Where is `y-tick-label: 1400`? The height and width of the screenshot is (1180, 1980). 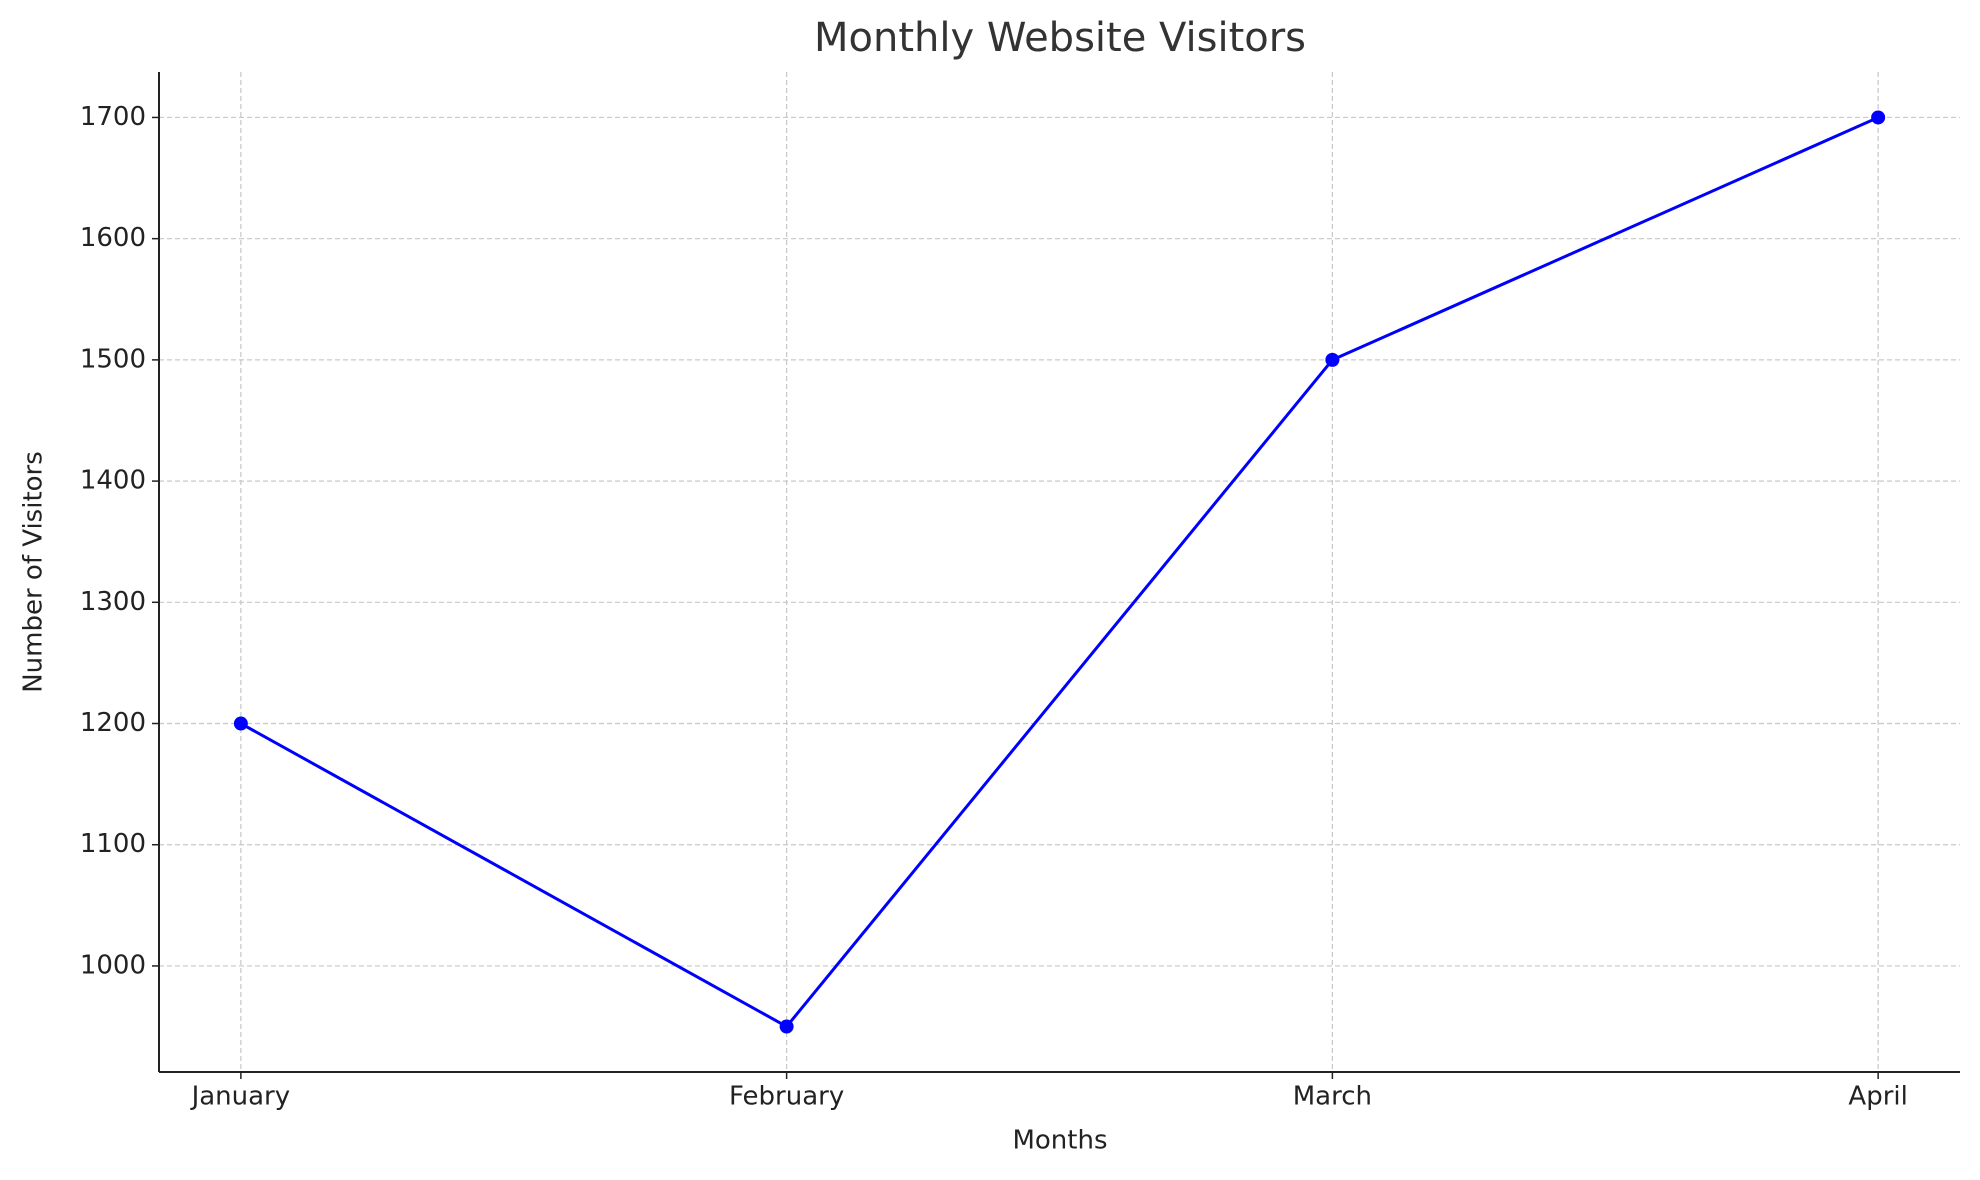
y-tick-label: 1400 is located at coordinates (113, 481).